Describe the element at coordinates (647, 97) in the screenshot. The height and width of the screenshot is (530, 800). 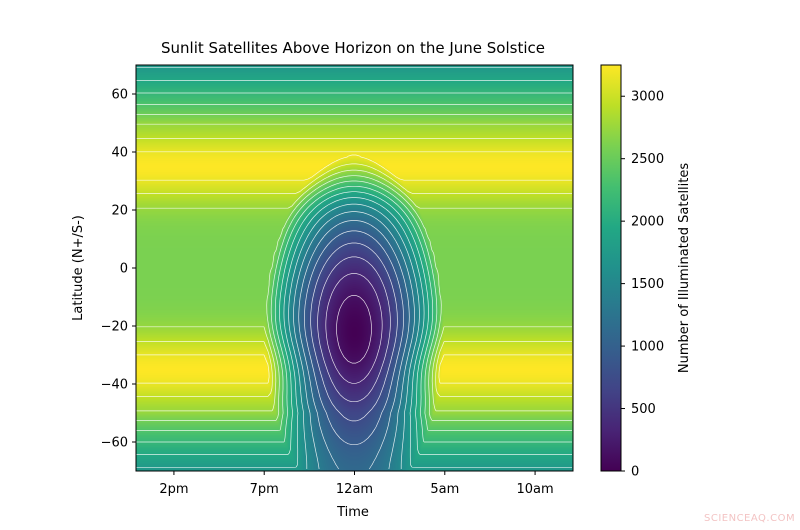
I see `colorbar-tick-label: 3000` at that location.